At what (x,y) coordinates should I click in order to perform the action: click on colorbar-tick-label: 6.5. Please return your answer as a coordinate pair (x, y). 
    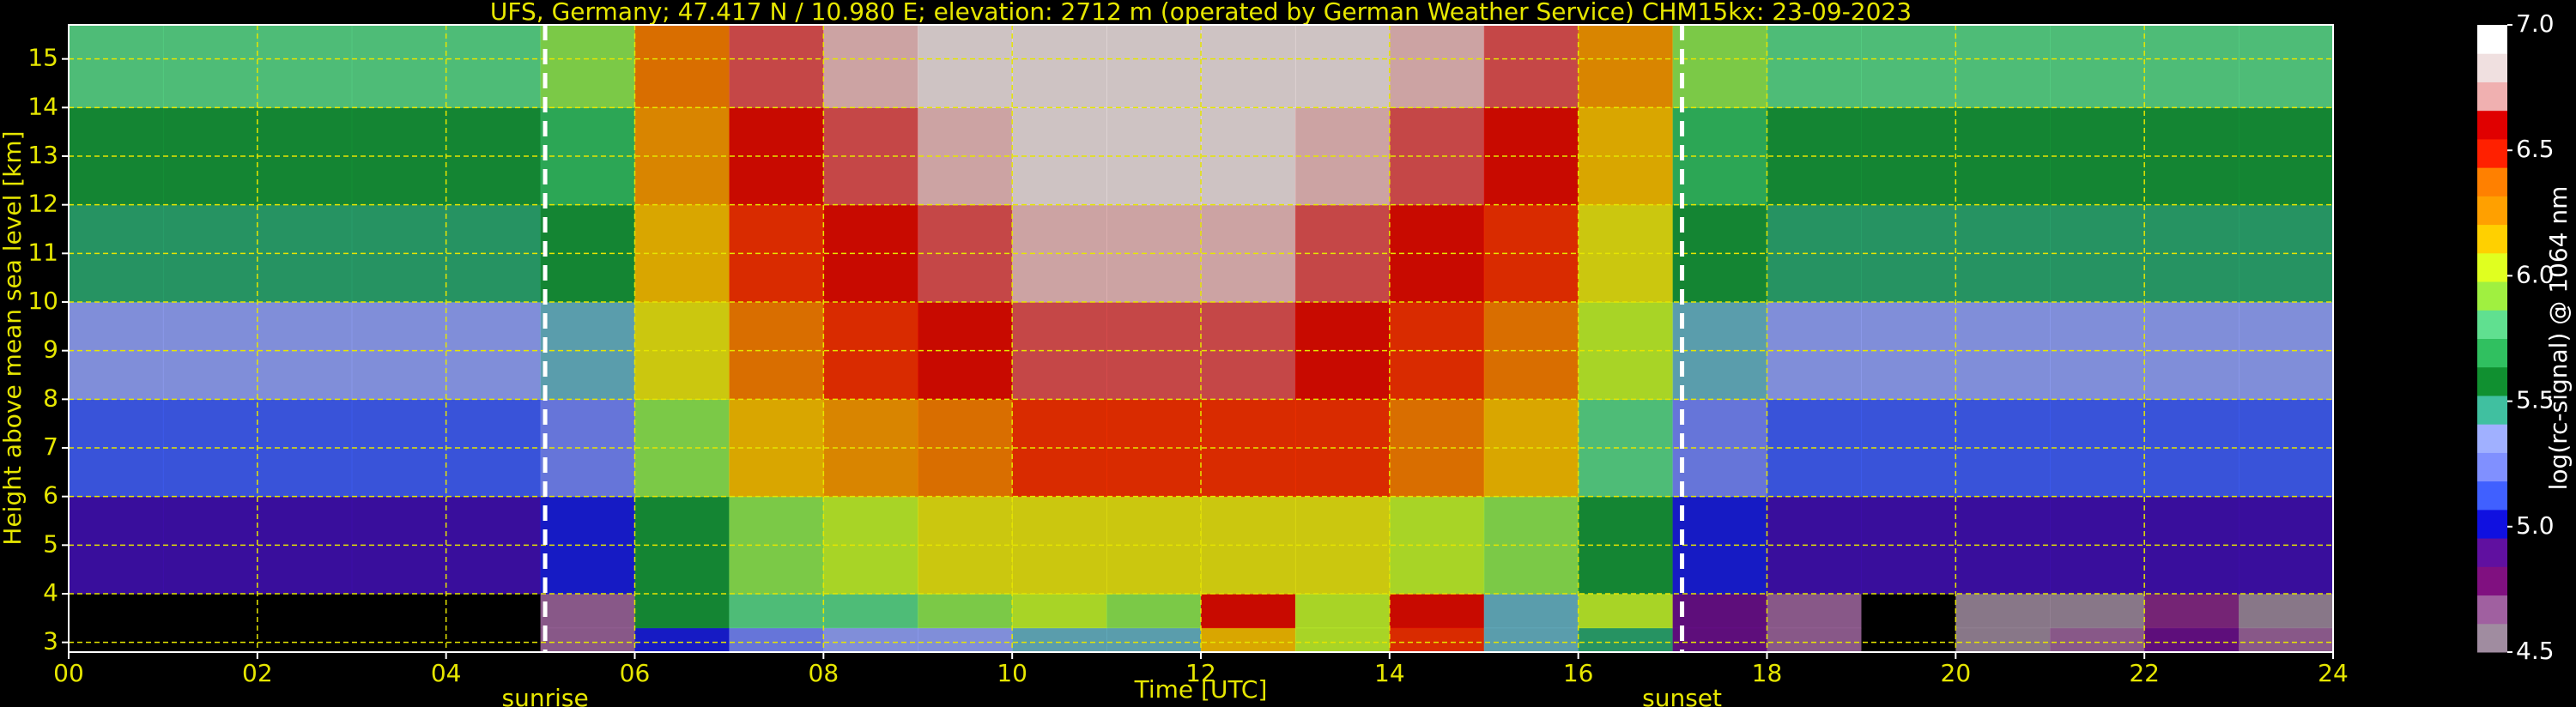
    Looking at the image, I should click on (2535, 149).